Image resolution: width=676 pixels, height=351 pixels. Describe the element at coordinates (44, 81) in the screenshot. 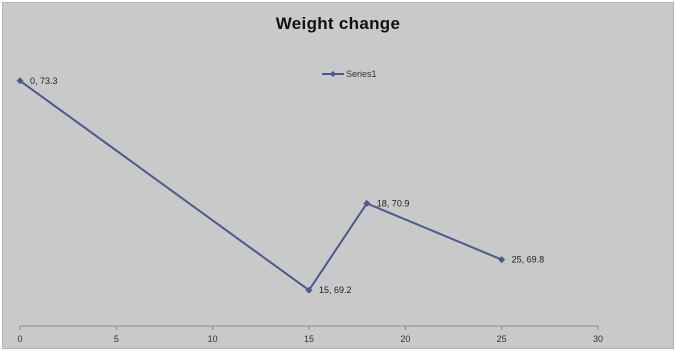

I see `data-label: 0, 73.3` at that location.